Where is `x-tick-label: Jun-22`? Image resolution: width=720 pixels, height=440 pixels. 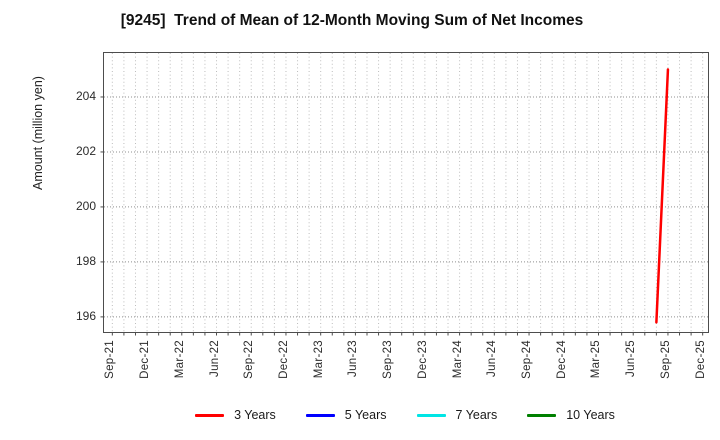 x-tick-label: Jun-22 is located at coordinates (214, 358).